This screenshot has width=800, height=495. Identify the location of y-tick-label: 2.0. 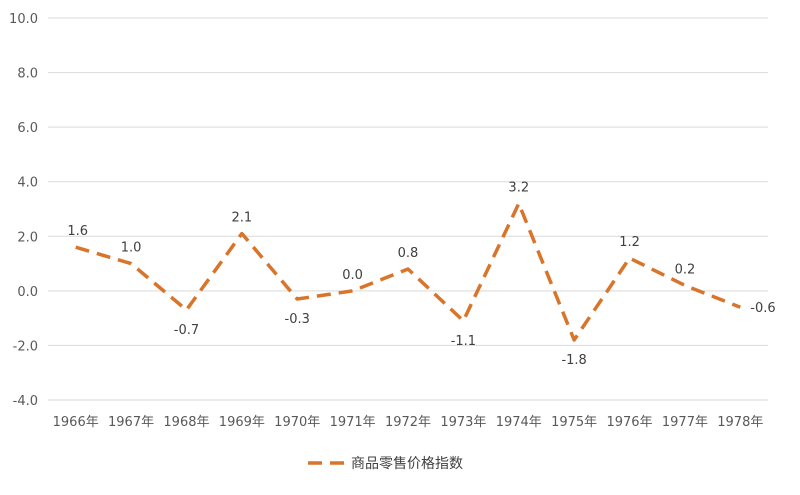
(27, 237).